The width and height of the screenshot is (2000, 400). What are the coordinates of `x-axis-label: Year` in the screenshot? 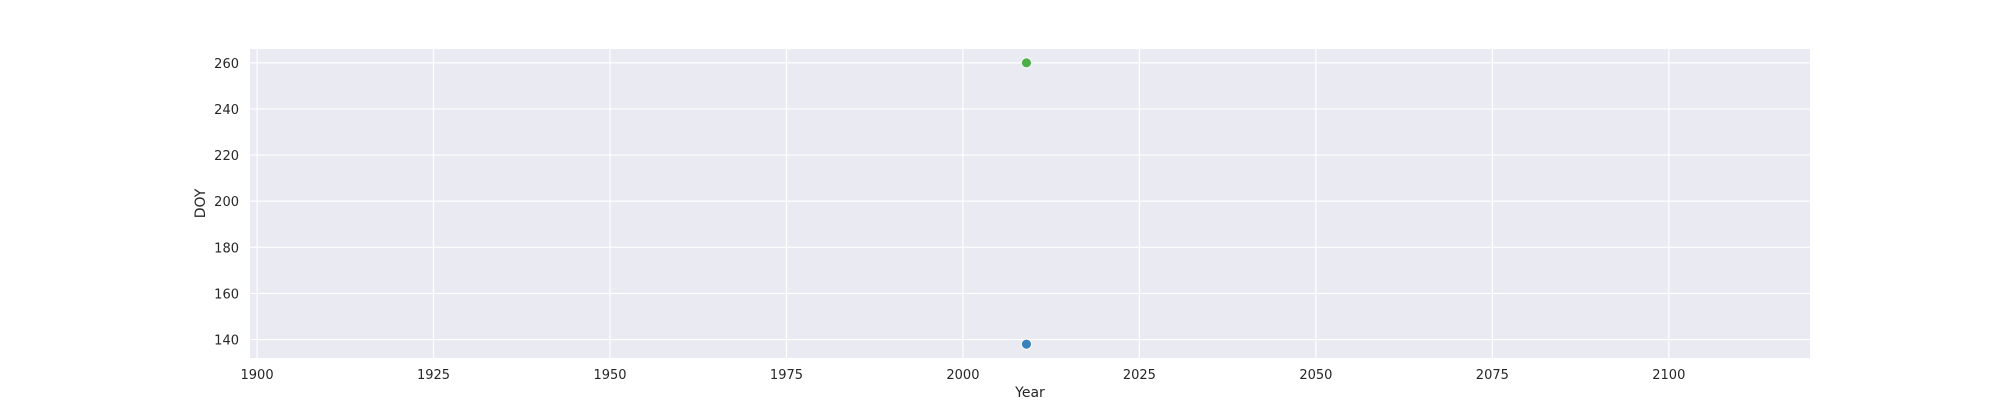 It's located at (1029, 392).